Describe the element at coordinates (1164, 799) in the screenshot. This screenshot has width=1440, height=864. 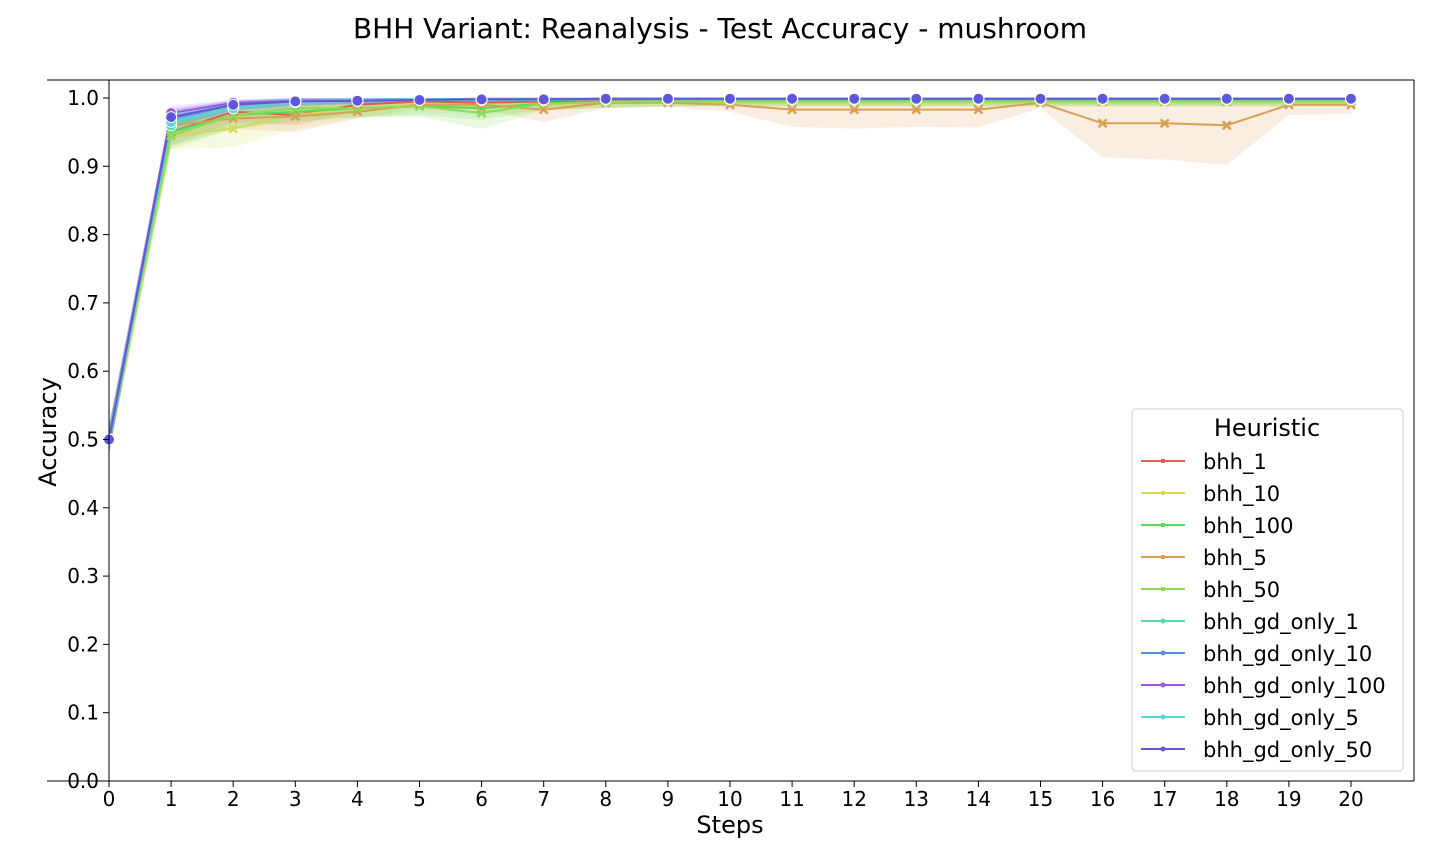
I see `x-tick-label: 17` at that location.